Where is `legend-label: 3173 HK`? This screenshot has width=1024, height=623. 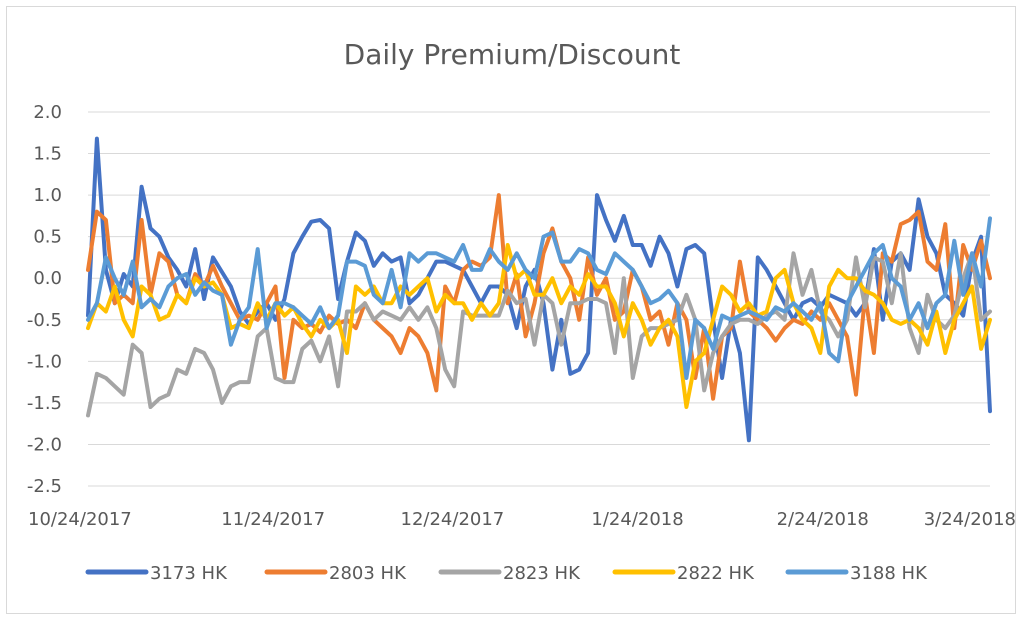 legend-label: 3173 HK is located at coordinates (189, 573).